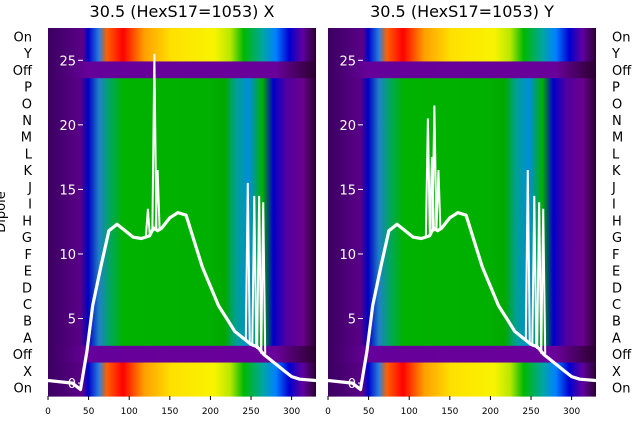 This screenshot has height=440, width=640. I want to click on overlay-tick-label: 10, so click(347, 255).